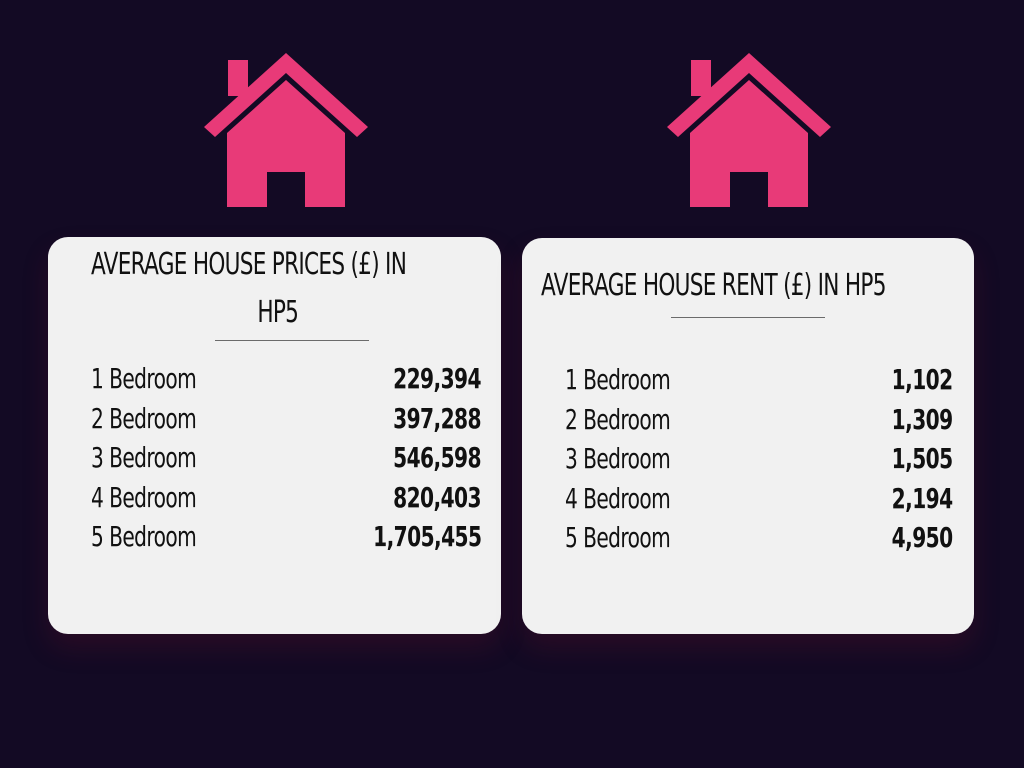  Describe the element at coordinates (427, 537) in the screenshot. I see `price-value: 1,705,455` at that location.